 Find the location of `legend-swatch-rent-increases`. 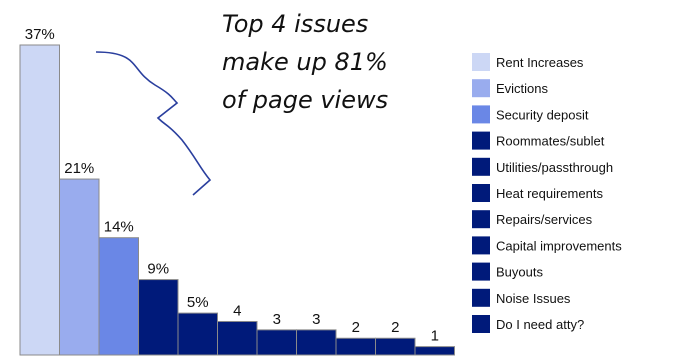

legend-swatch-rent-increases is located at coordinates (481, 62).